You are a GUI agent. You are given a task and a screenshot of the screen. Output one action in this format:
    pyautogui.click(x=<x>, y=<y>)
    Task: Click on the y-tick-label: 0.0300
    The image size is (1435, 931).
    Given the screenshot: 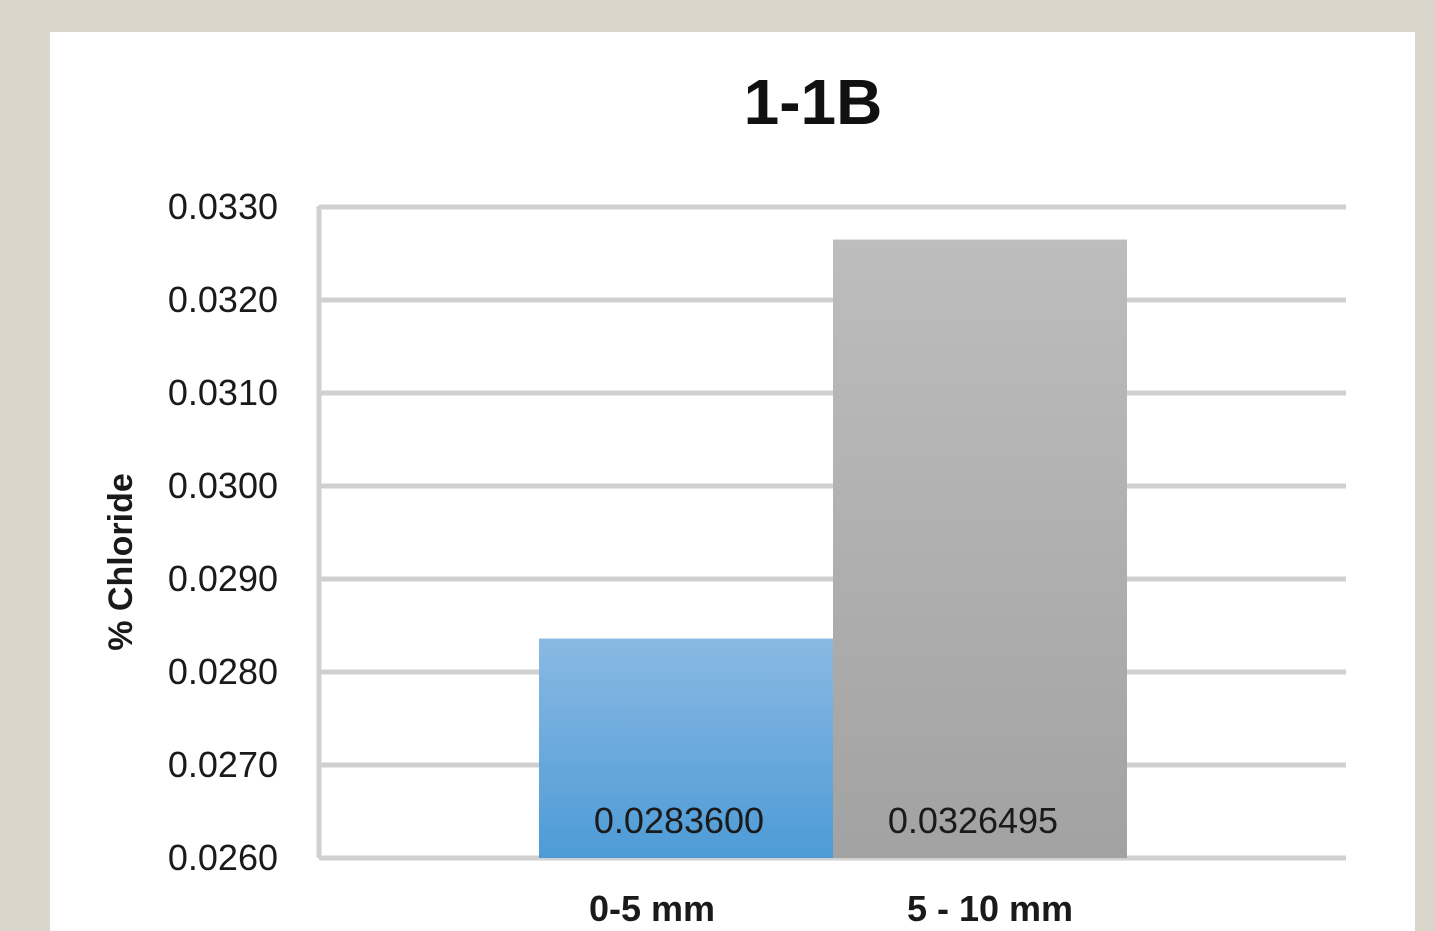 What is the action you would take?
    pyautogui.click(x=223, y=485)
    